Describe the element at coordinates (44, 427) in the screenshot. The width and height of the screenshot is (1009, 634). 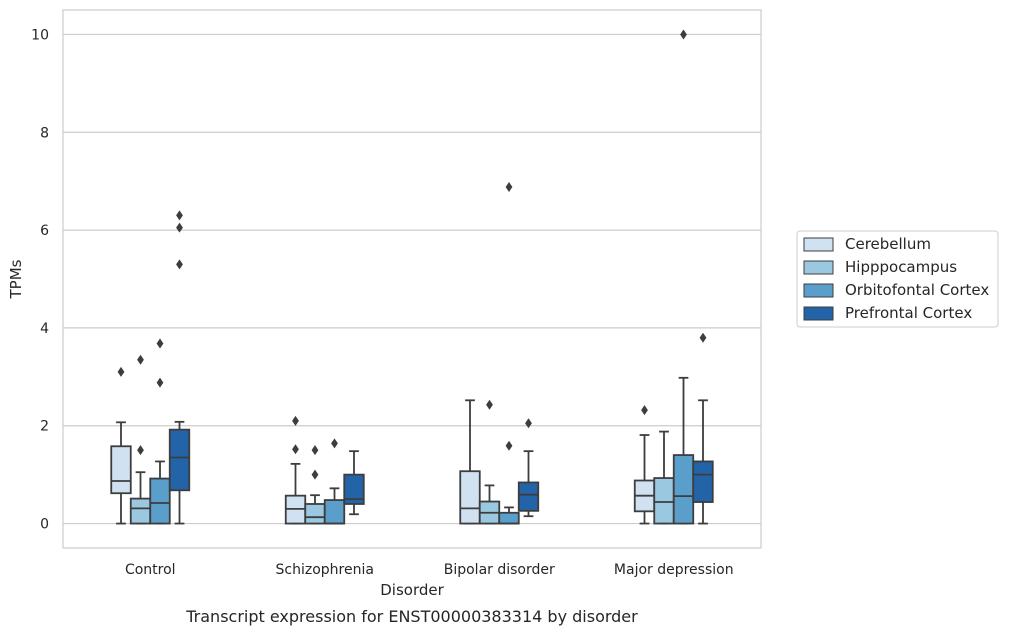
I see `y-tick-label: 2` at that location.